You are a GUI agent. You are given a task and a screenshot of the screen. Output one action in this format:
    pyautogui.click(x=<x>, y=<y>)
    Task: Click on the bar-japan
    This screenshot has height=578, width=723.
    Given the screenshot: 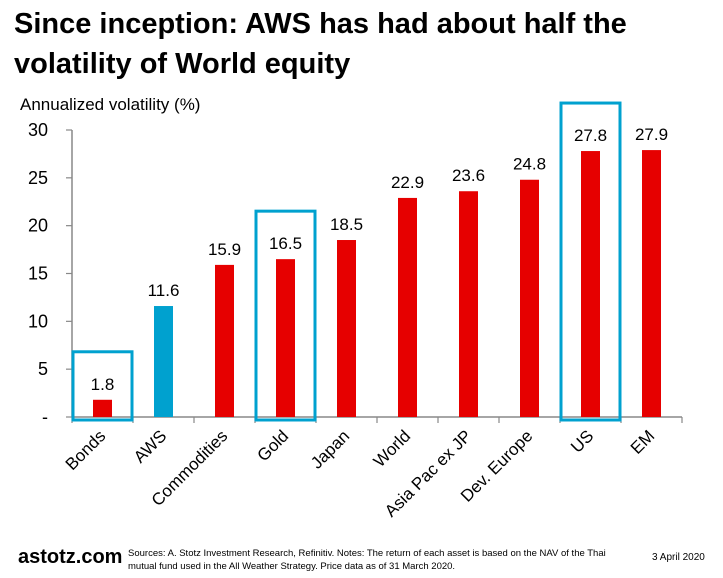 What is the action you would take?
    pyautogui.click(x=346, y=328)
    